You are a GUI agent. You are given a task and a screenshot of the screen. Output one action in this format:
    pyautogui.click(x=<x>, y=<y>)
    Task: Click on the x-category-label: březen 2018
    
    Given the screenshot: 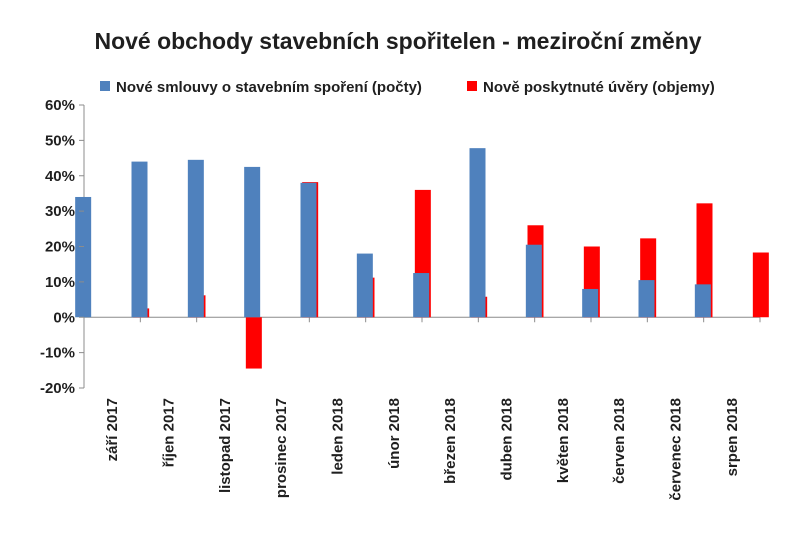 What is the action you would take?
    pyautogui.click(x=450, y=441)
    